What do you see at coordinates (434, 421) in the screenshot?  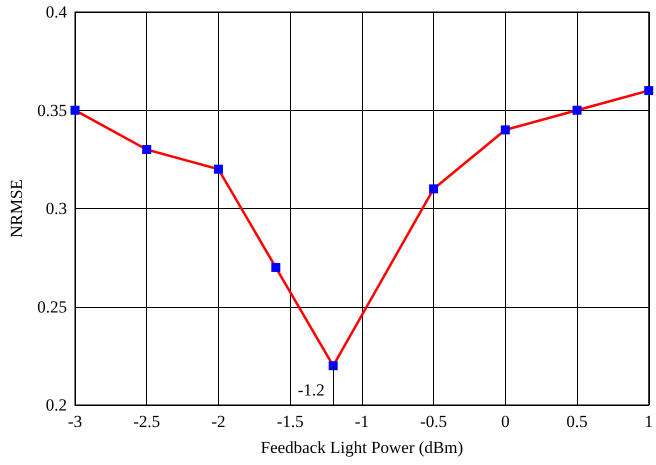 I see `x-tick-label: -0.5` at bounding box center [434, 421].